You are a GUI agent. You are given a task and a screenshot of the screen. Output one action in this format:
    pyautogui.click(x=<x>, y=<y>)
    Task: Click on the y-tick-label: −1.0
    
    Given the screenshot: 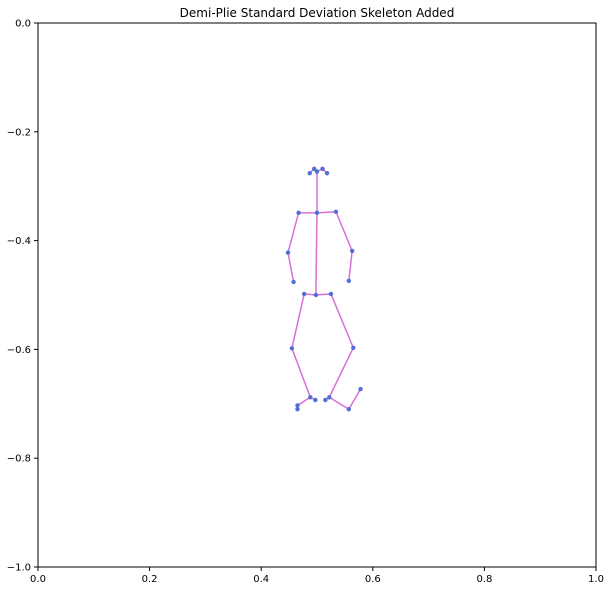 What is the action you would take?
    pyautogui.click(x=19, y=568)
    